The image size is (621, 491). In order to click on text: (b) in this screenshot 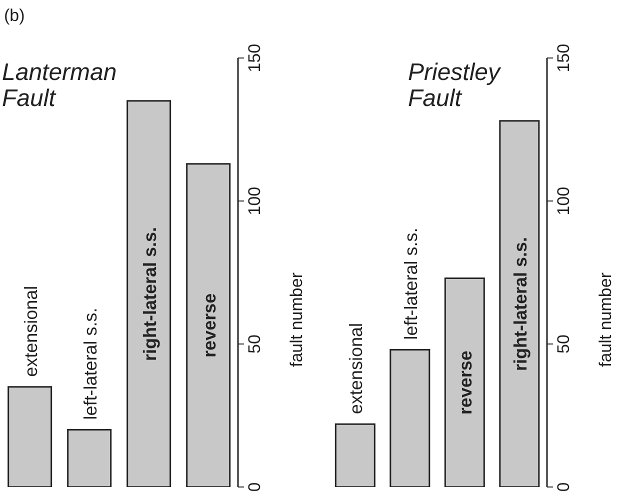, I will do `click(14, 16)`.